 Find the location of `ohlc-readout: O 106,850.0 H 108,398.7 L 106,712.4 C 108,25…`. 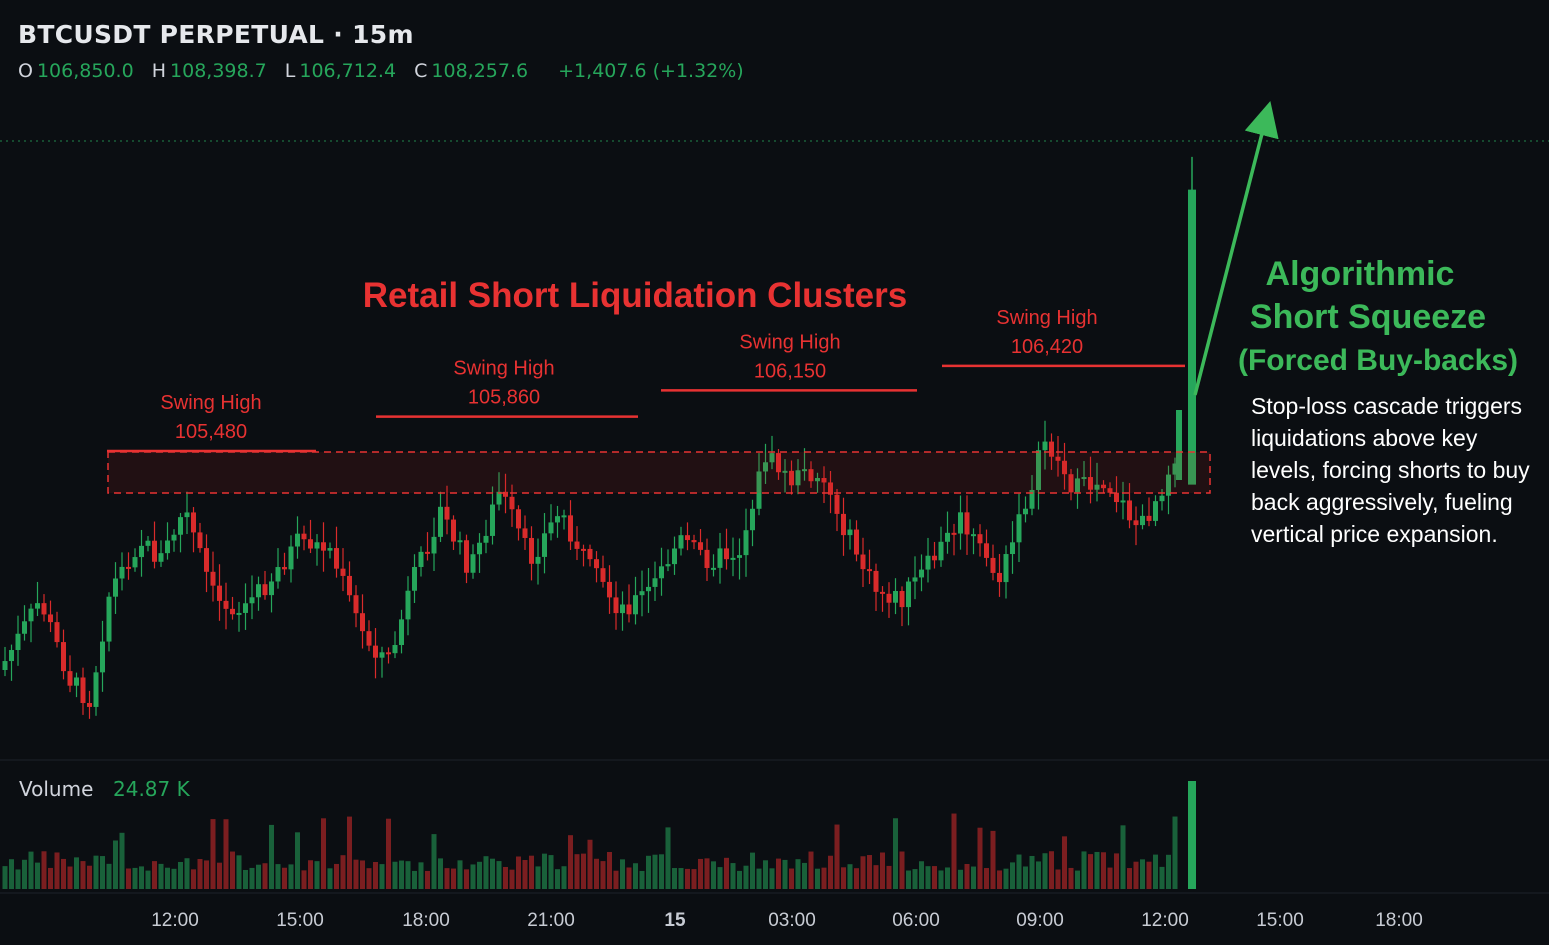

ohlc-readout: O 106,850.0 H 108,398.7 L 106,712.4 C 108,25… is located at coordinates (381, 71).